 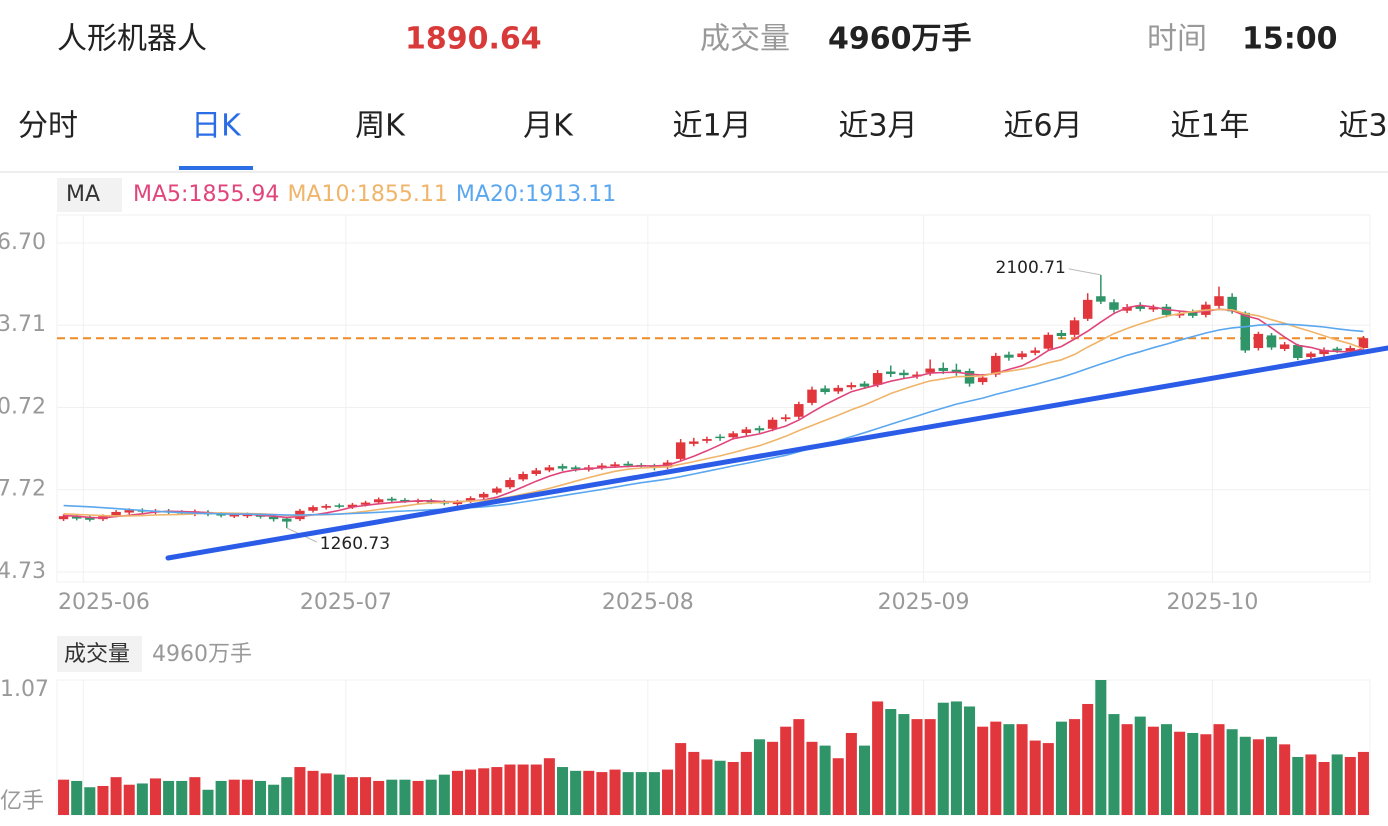 What do you see at coordinates (23, 406) in the screenshot?
I see `y-tick-label: 0.72` at bounding box center [23, 406].